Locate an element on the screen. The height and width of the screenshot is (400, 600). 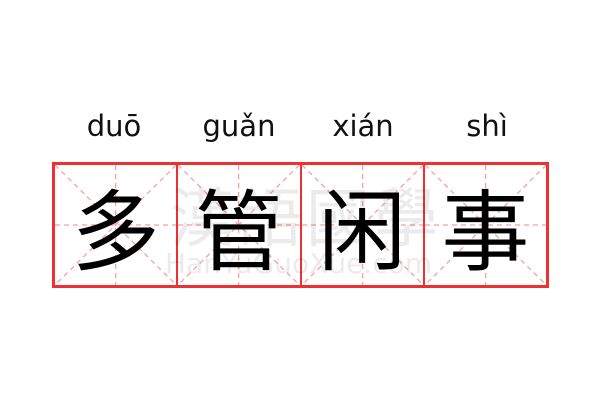
character-2: 管 is located at coordinates (238, 232).